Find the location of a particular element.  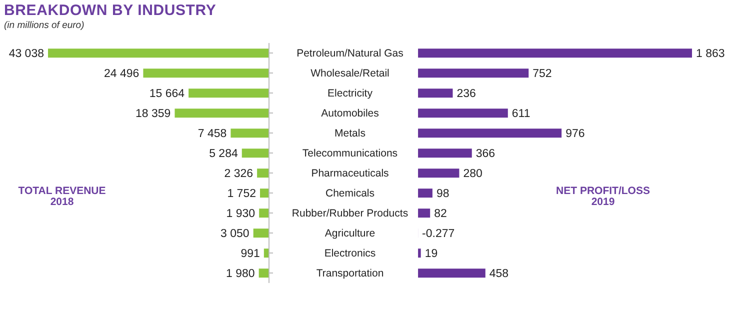

y-tick-label: Telecommunications is located at coordinates (350, 154).